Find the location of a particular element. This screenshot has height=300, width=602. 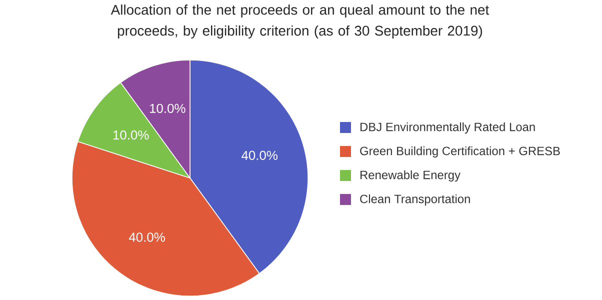

legend-label: DBJ Environmentally Rated Loan is located at coordinates (447, 128).